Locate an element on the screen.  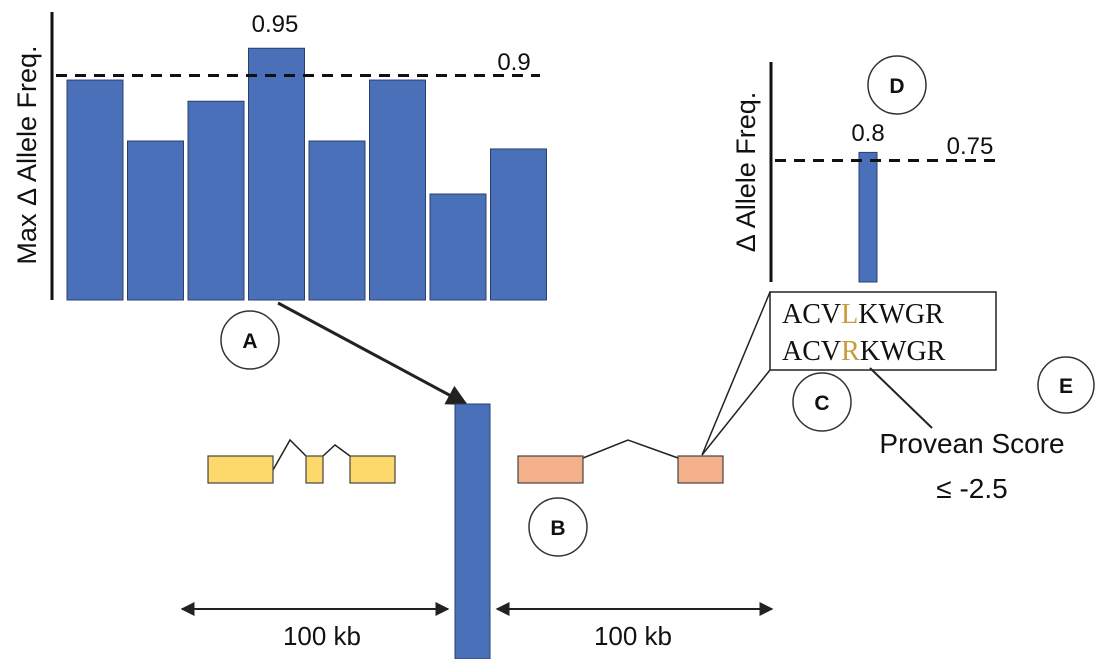
variant-residue: R is located at coordinates (850, 351).